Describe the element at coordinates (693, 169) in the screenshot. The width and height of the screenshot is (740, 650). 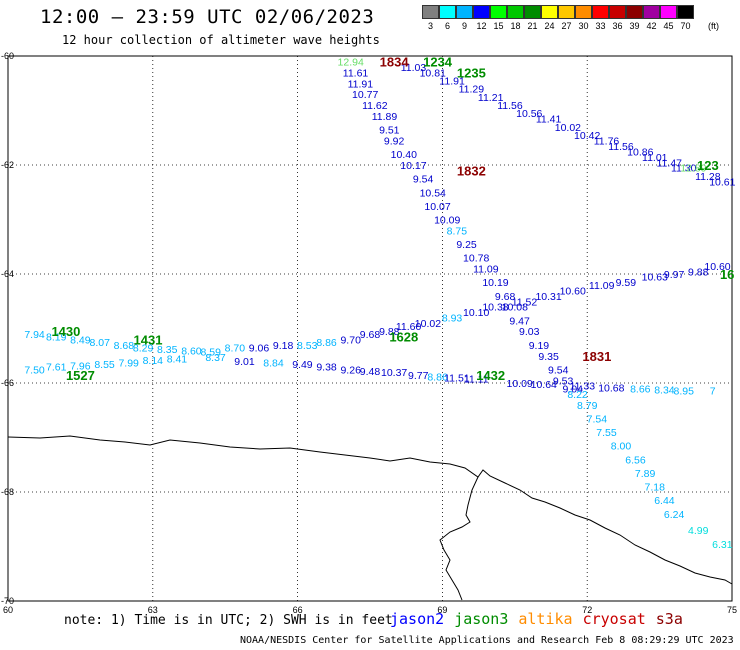
I see `wave-height-value: 12.89` at that location.